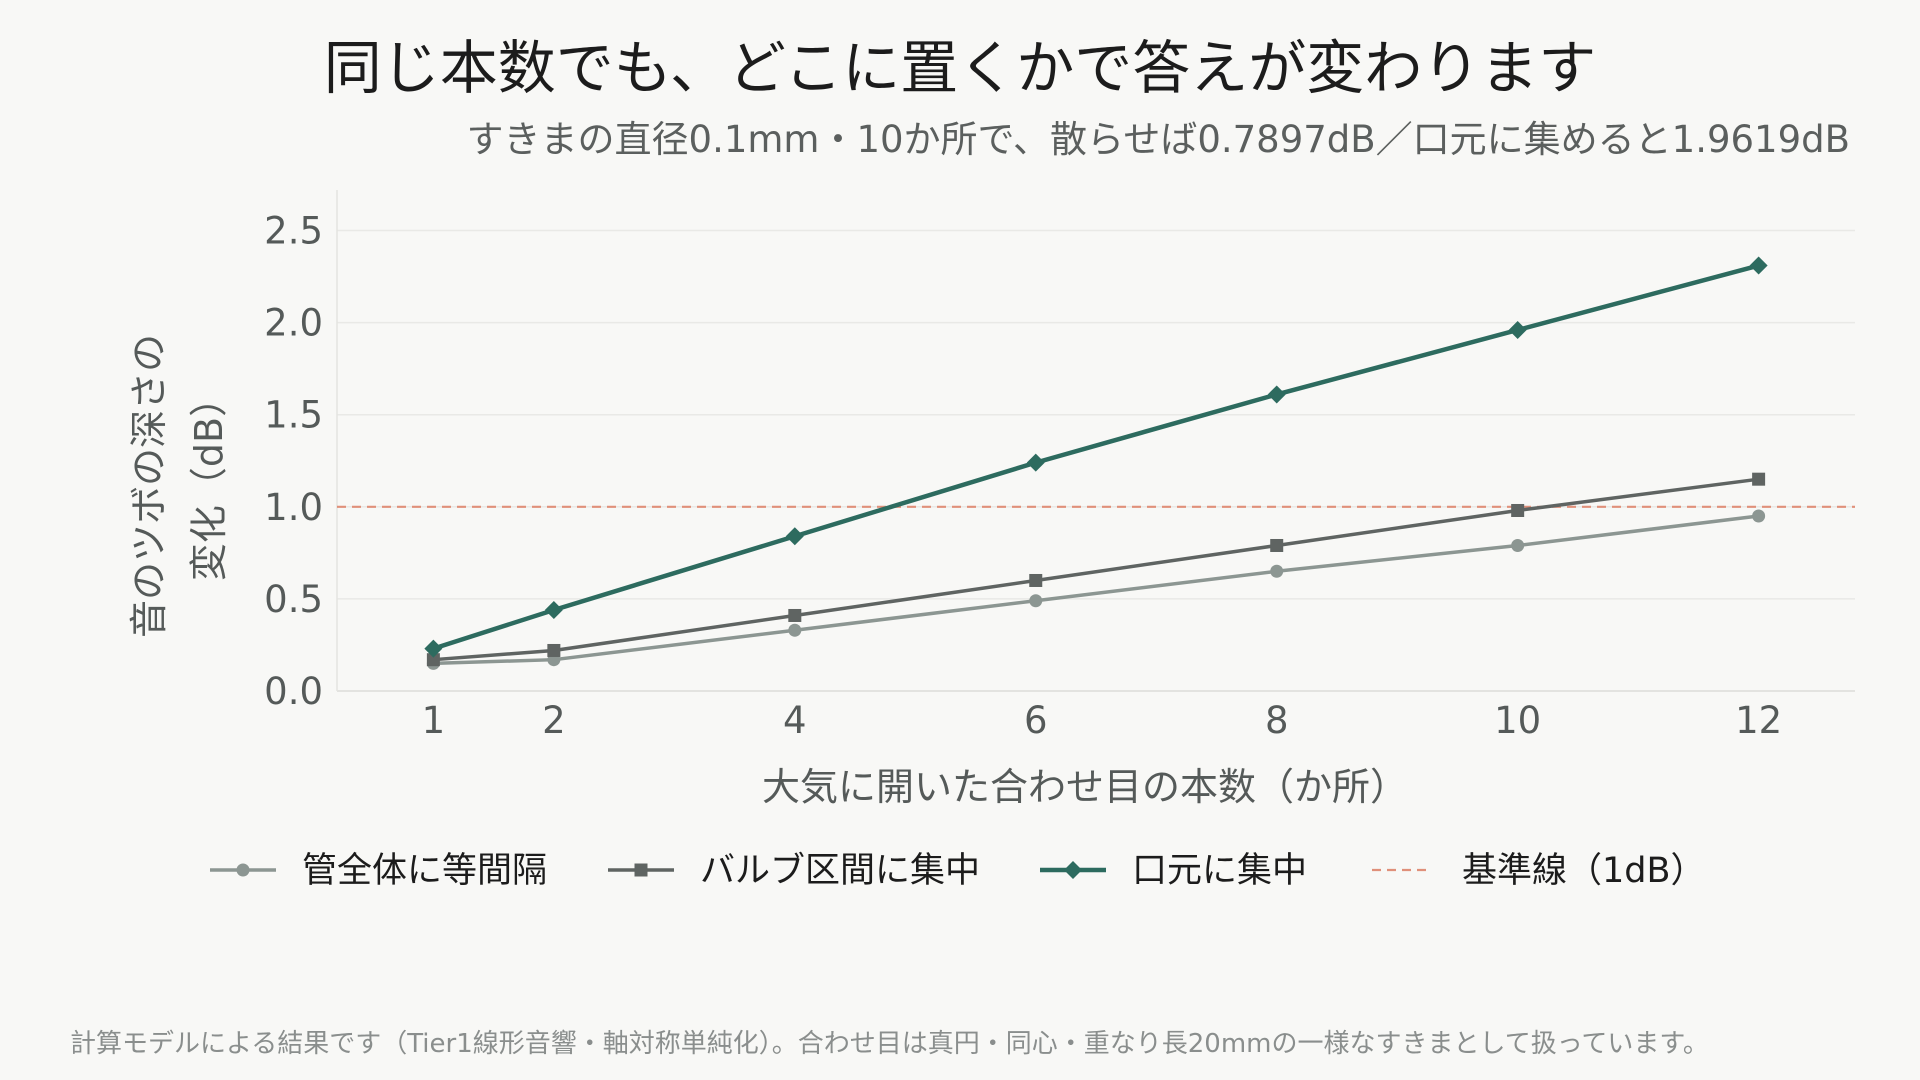 The image size is (1920, 1080). What do you see at coordinates (1036, 720) in the screenshot?
I see `x-tick-label: 6` at bounding box center [1036, 720].